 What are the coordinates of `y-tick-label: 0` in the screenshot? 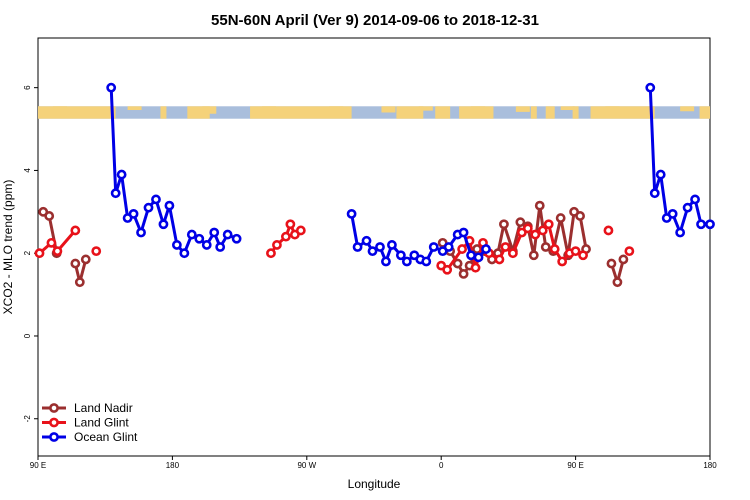 It's located at (27, 335).